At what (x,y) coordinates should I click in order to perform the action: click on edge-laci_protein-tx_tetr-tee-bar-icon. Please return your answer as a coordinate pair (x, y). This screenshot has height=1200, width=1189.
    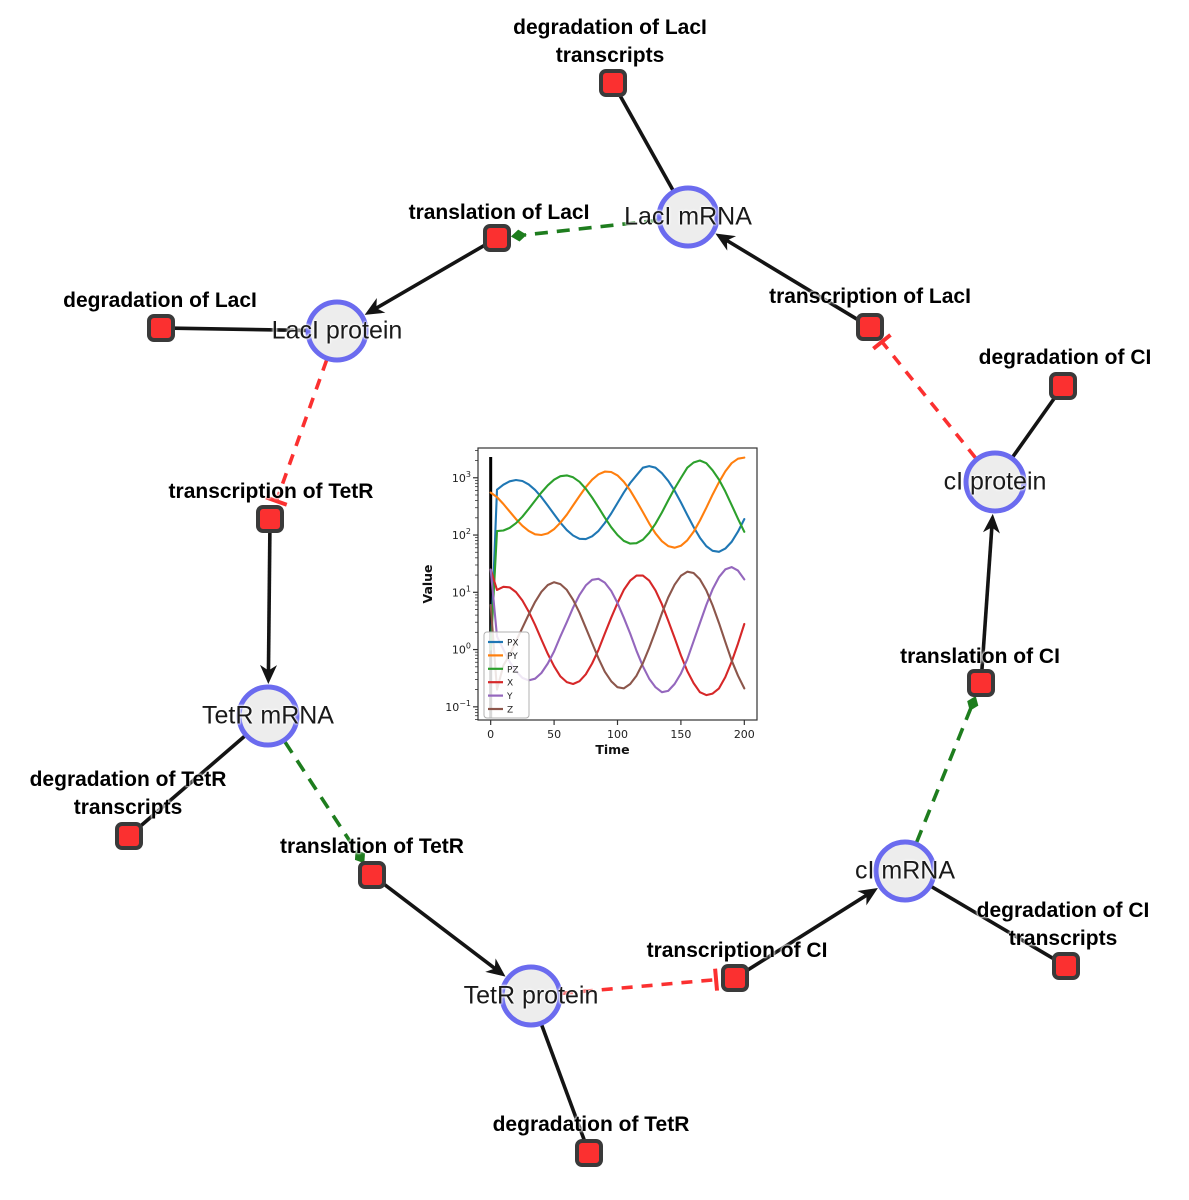
    Looking at the image, I should click on (276, 501).